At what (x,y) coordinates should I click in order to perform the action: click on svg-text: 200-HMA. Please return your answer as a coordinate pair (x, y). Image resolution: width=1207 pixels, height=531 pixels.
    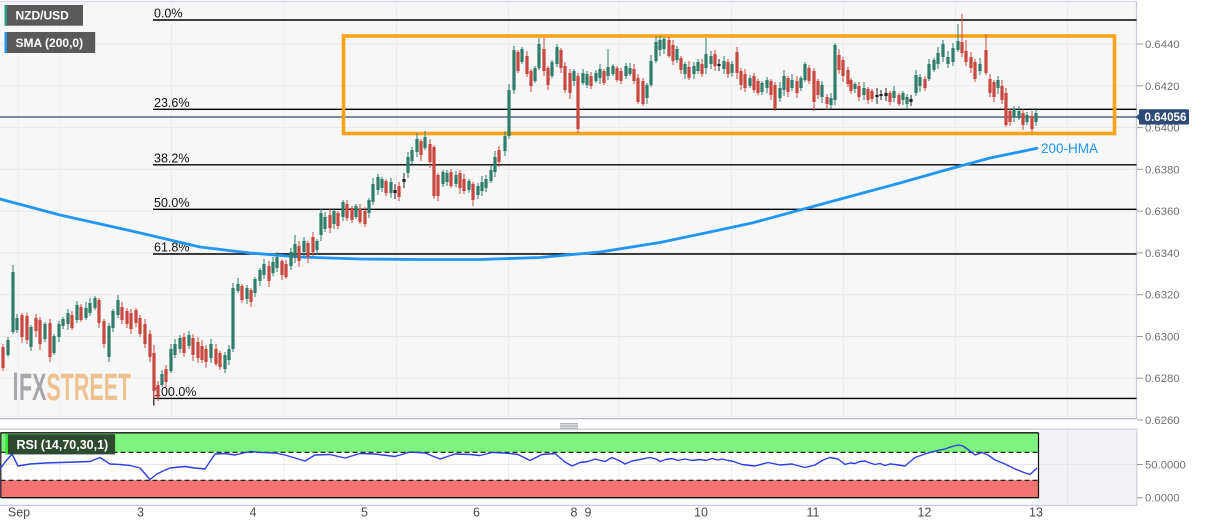
    Looking at the image, I should click on (1069, 148).